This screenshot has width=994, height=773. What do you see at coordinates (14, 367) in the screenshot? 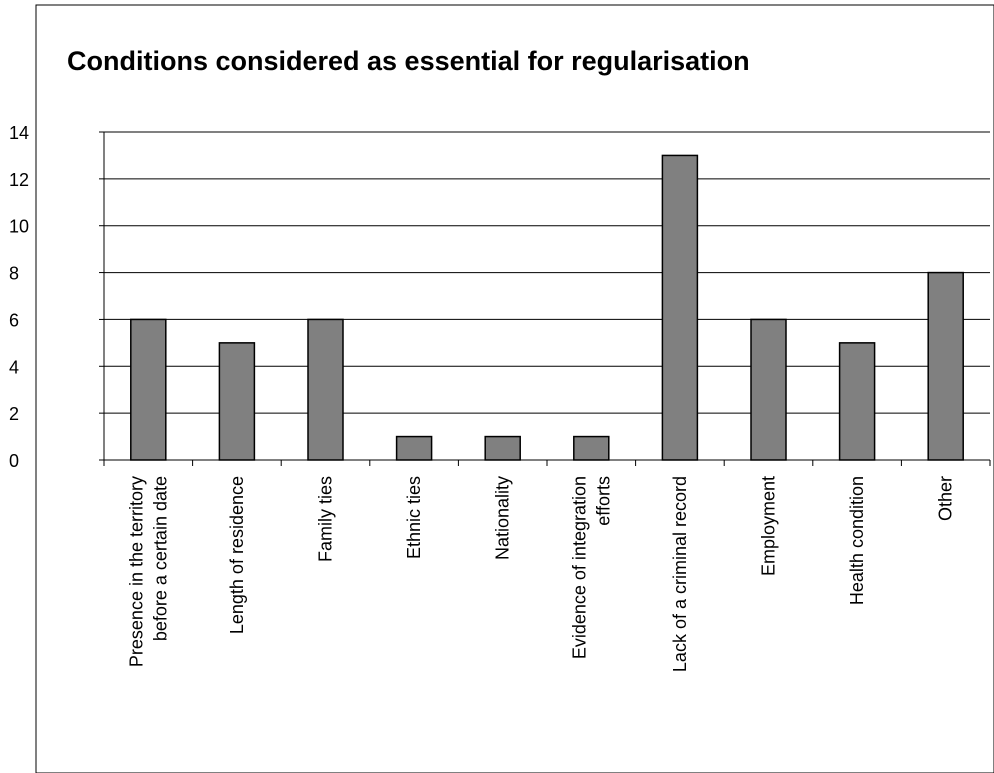
I see `y-tick-label: 4` at bounding box center [14, 367].